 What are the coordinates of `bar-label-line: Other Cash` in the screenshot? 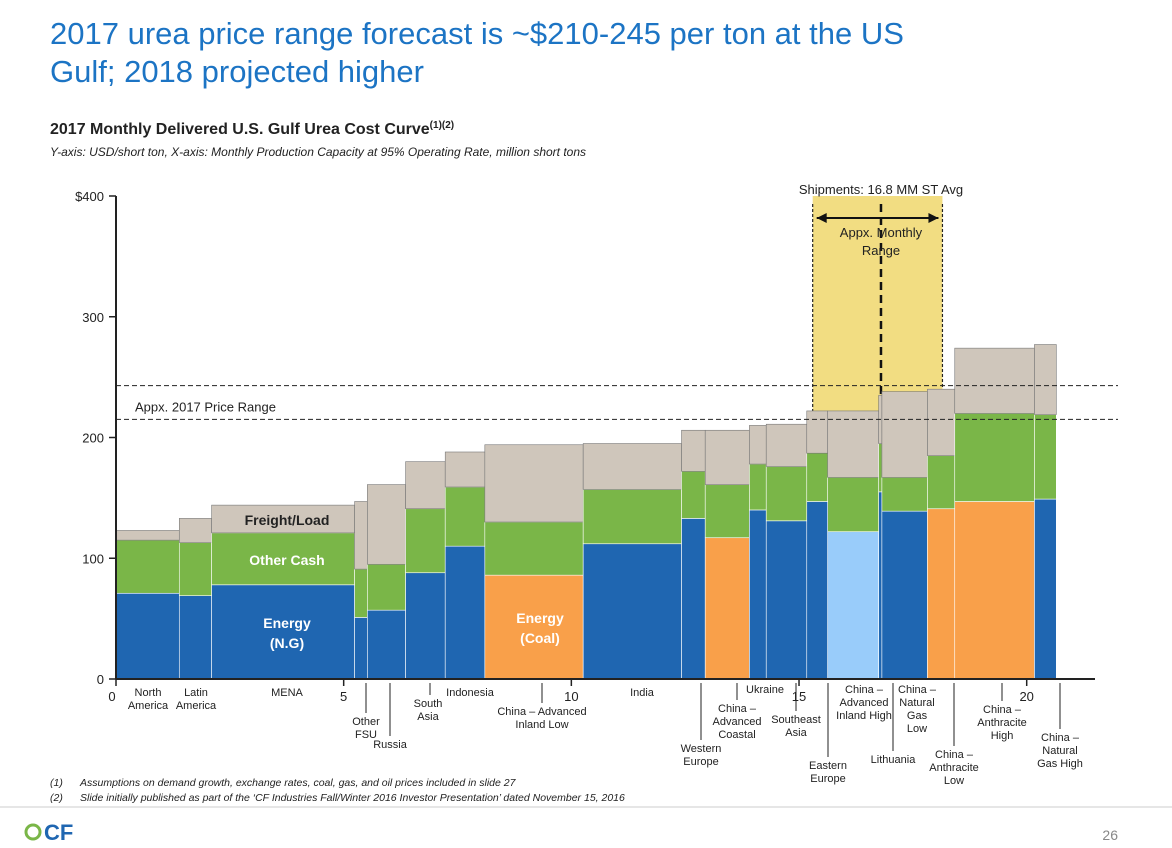 It's located at (286, 560).